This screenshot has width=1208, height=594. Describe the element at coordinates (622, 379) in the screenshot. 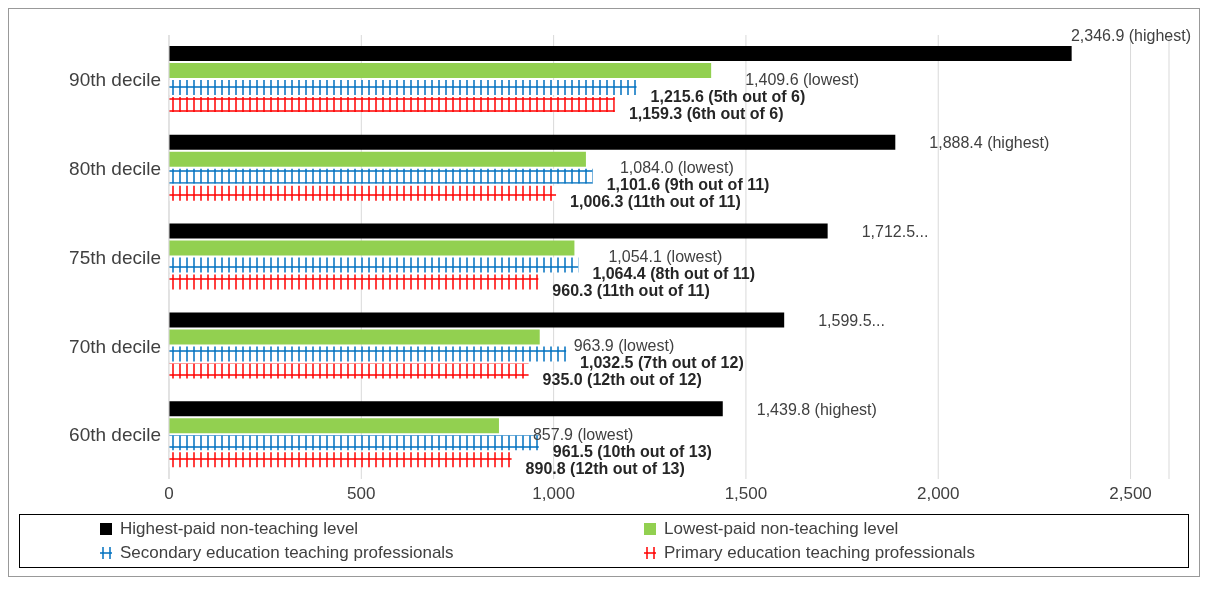

I see `data-label: 935.0 (12th out of 12)` at that location.